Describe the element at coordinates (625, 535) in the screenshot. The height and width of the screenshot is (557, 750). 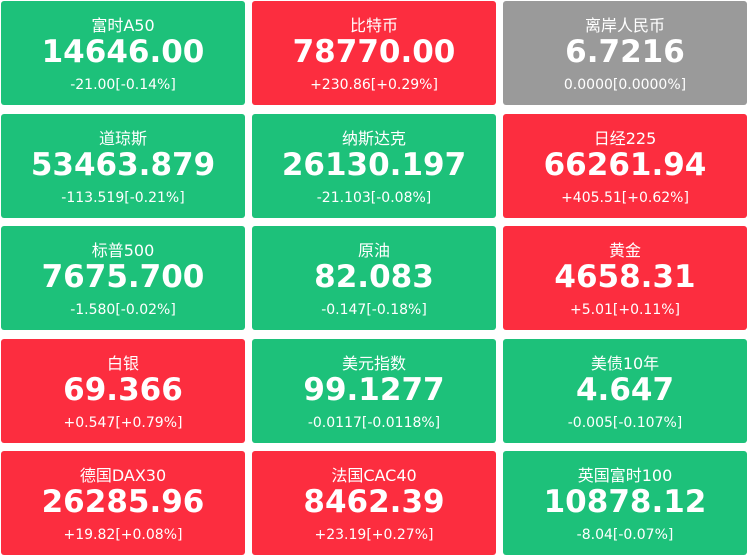
I see `tile-change: -8.04[-0.07%]` at that location.